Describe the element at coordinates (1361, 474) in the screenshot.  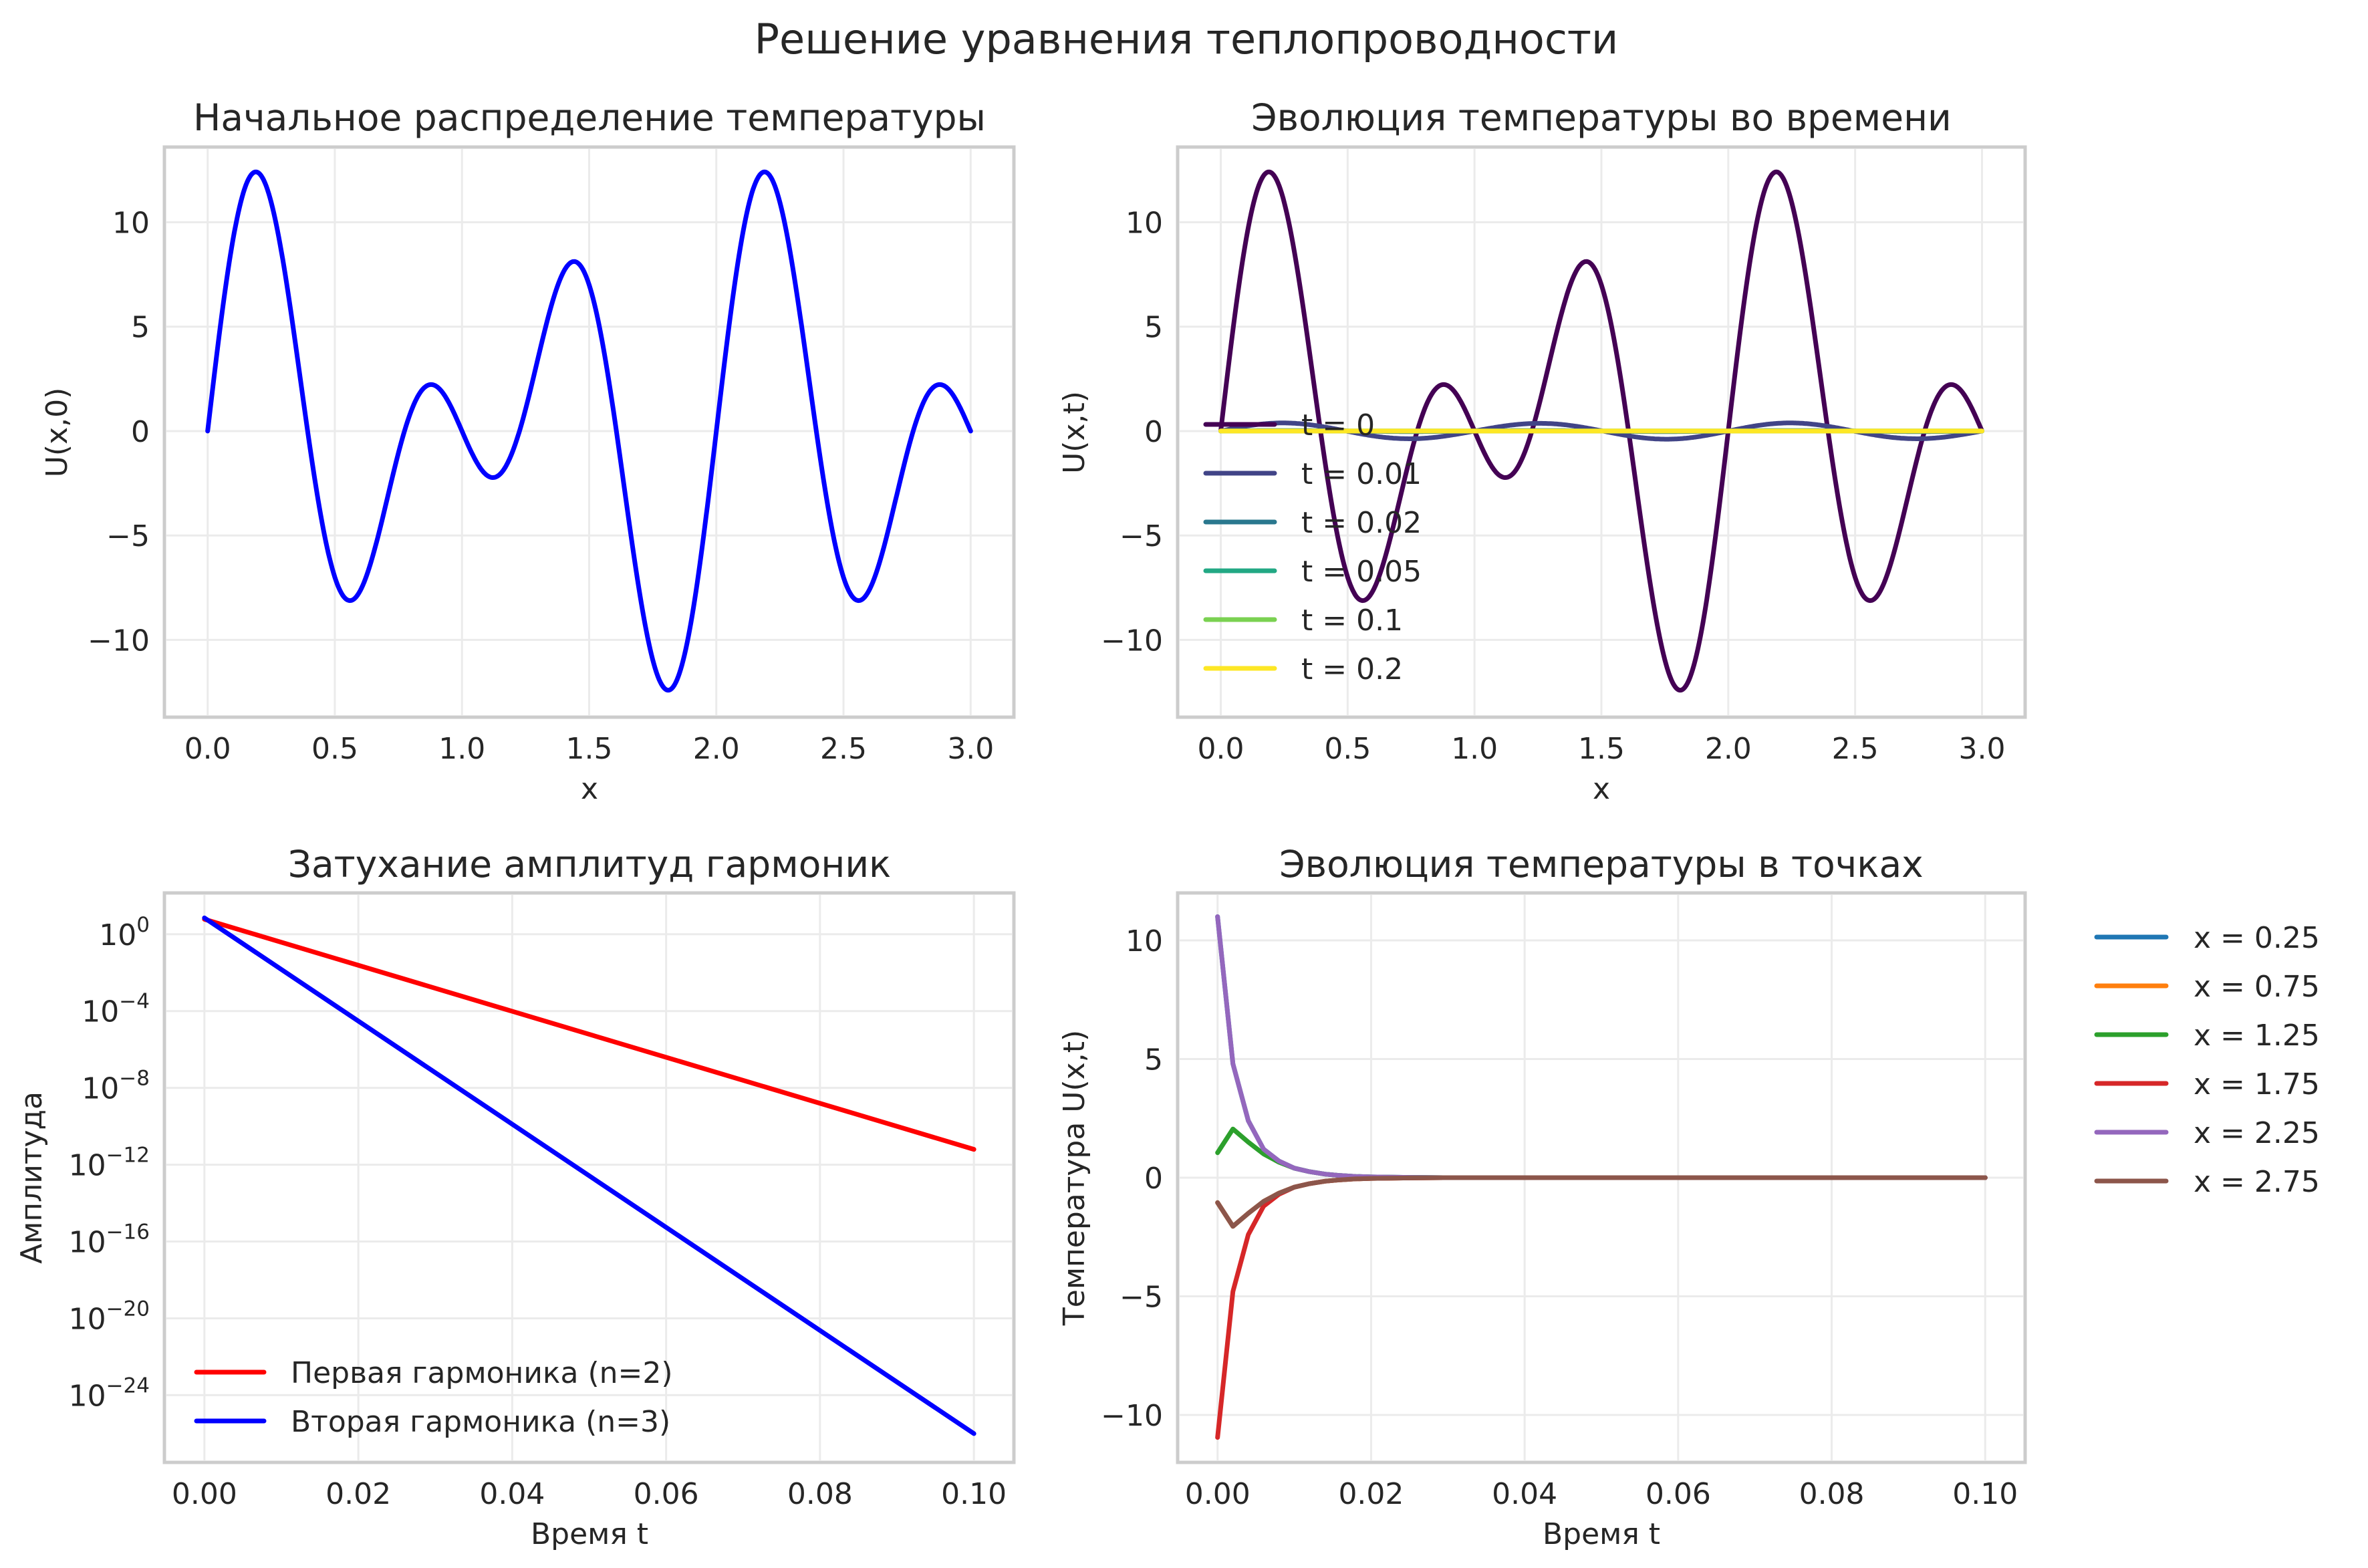
I see `legend-label: t = 0.01` at that location.